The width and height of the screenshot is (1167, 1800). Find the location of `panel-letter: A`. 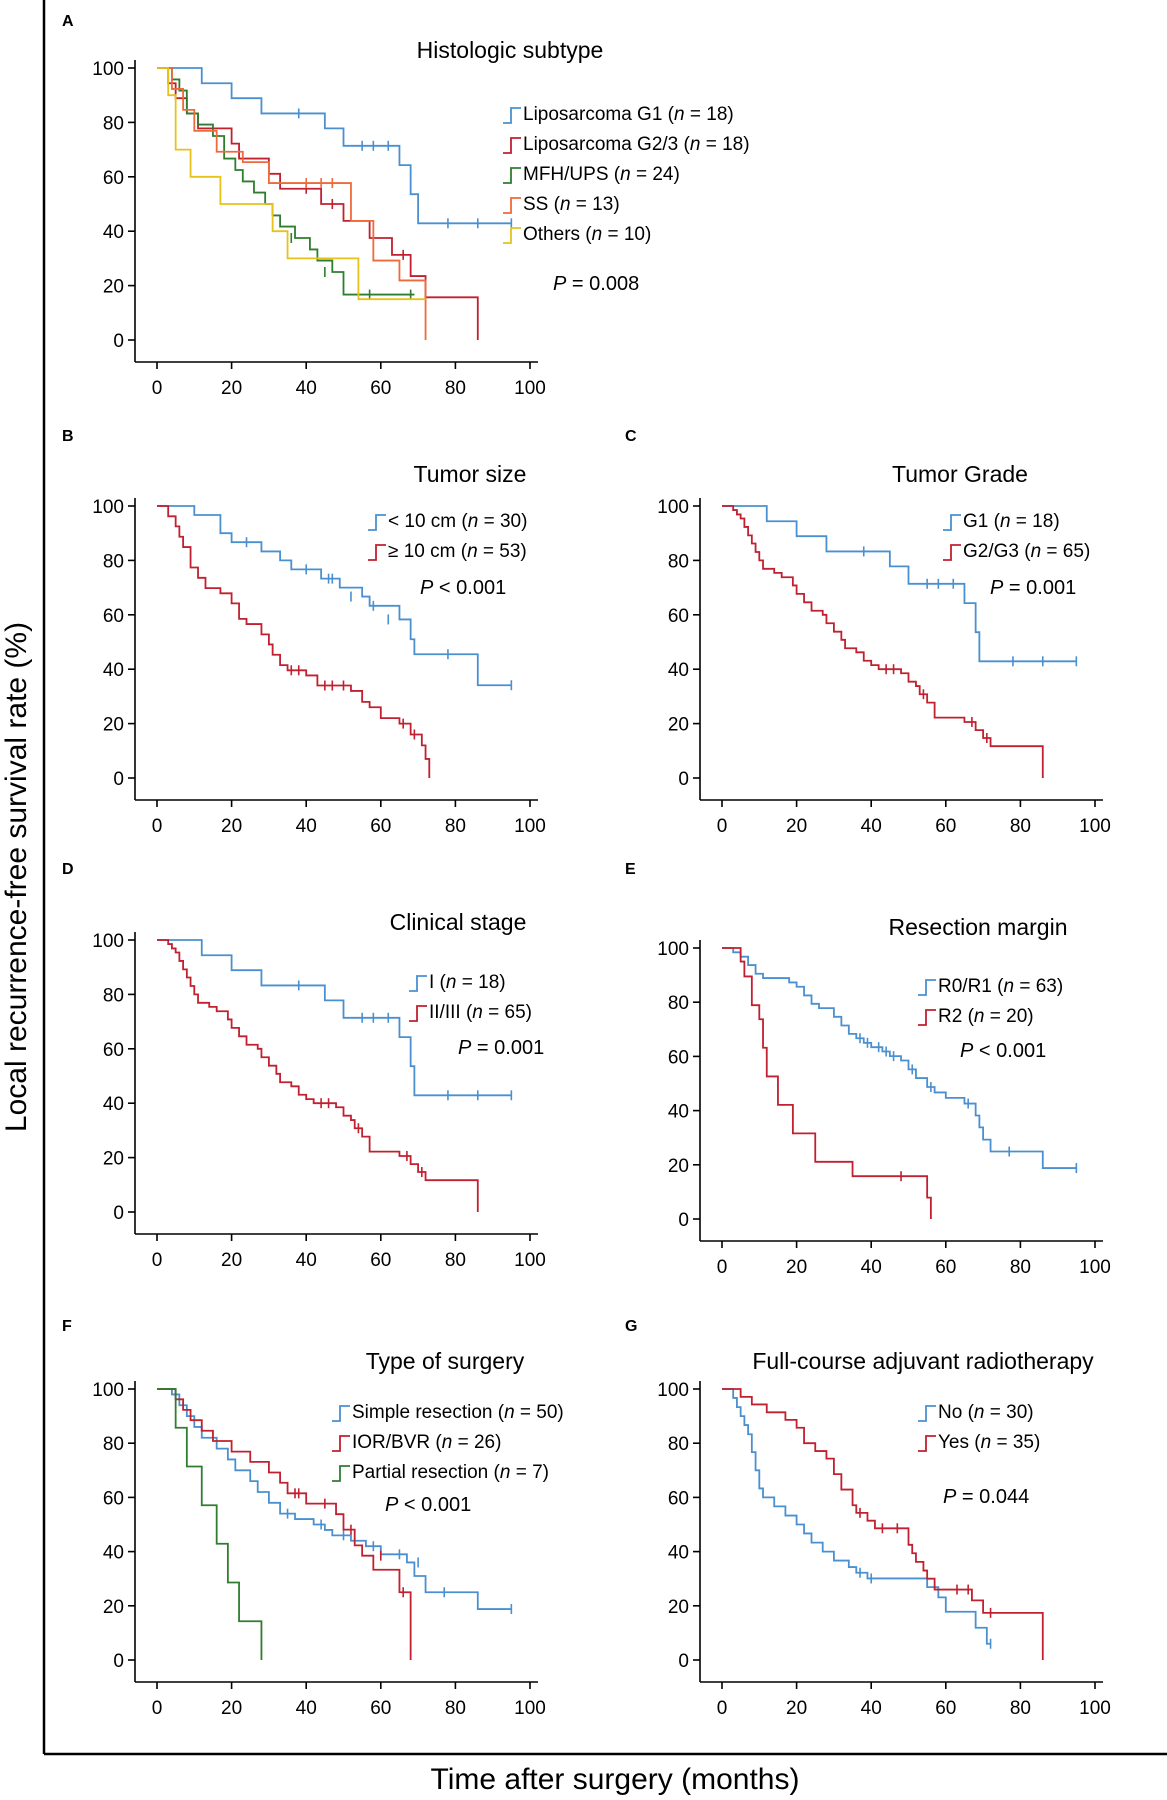

panel-letter: A is located at coordinates (68, 21).